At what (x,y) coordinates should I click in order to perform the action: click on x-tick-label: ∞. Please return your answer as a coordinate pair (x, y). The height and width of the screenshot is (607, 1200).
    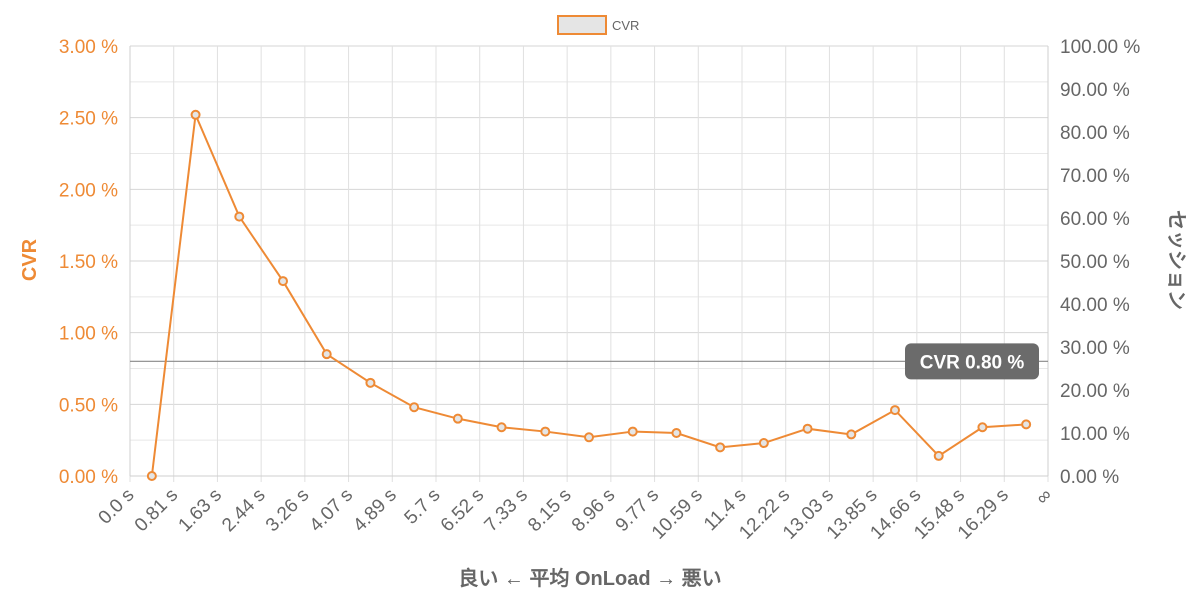
    Looking at the image, I should click on (1044, 497).